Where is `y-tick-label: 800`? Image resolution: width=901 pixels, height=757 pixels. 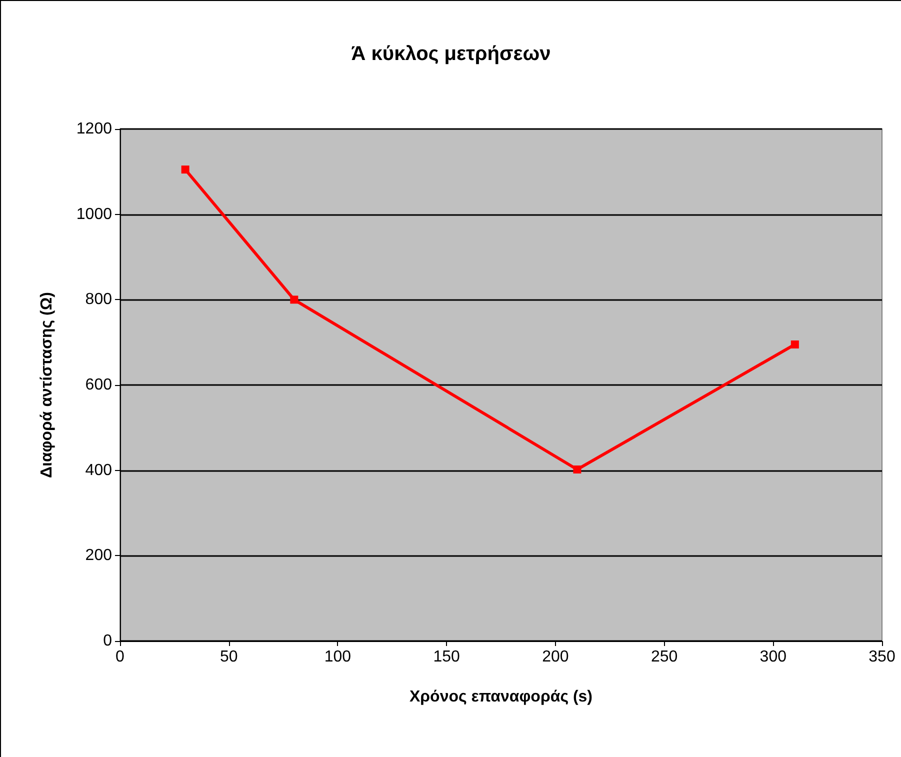
y-tick-label: 800 is located at coordinates (98, 299).